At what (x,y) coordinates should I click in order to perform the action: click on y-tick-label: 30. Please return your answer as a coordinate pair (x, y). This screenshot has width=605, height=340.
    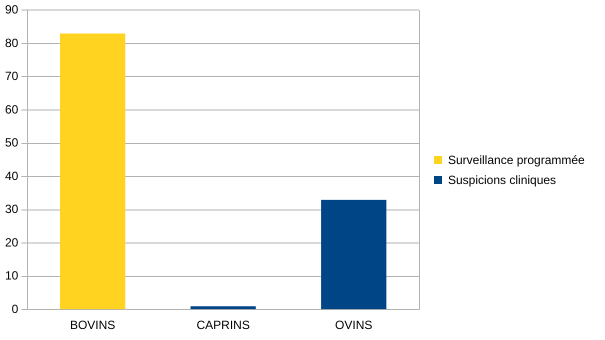
    Looking at the image, I should click on (11, 209).